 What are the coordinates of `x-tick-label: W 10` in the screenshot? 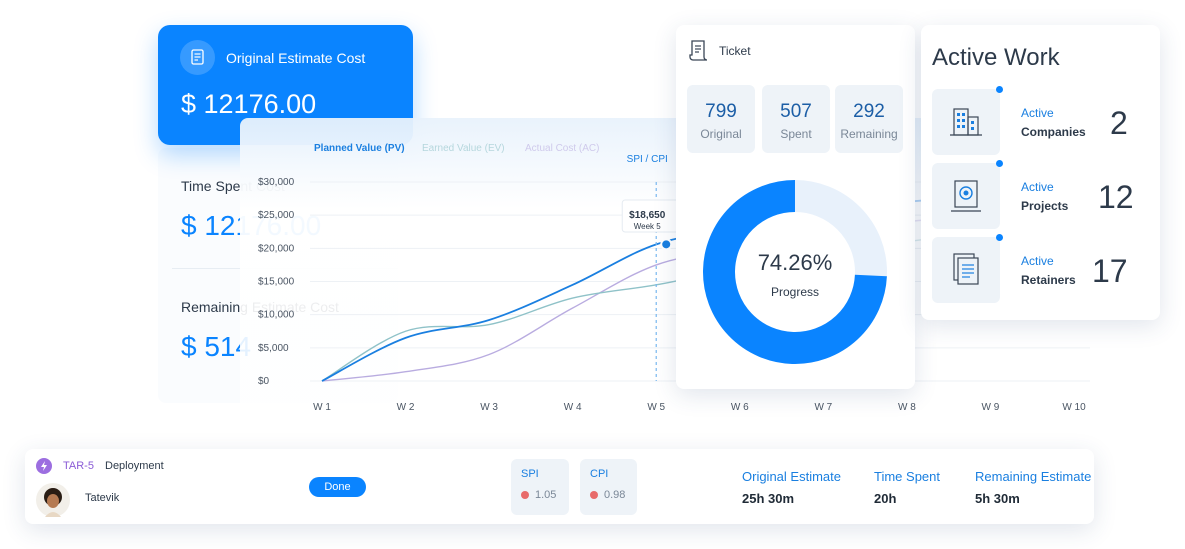 It's located at (1074, 407).